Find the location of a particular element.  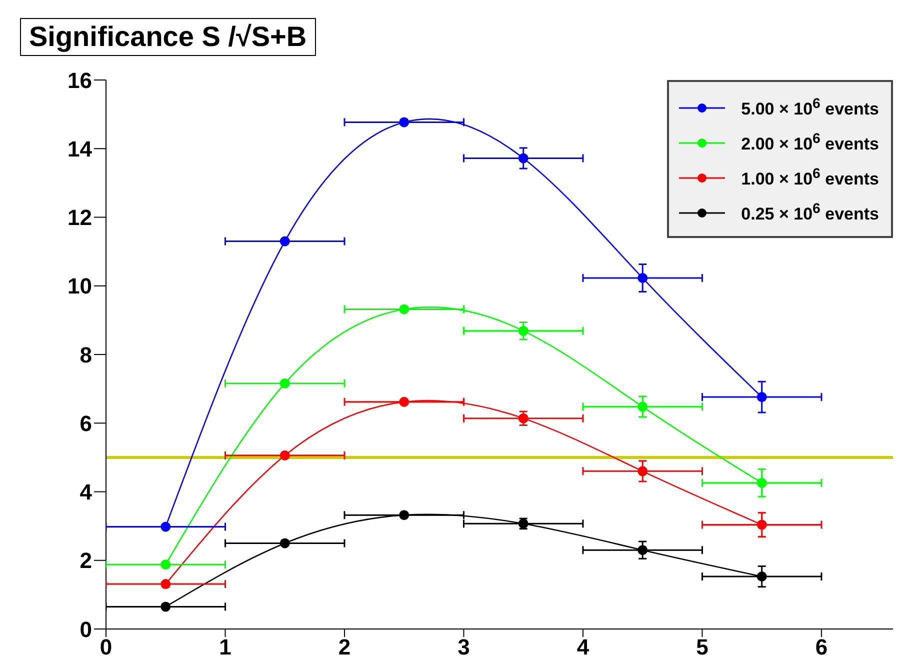

y-tick-label: 12 is located at coordinates (80, 217).